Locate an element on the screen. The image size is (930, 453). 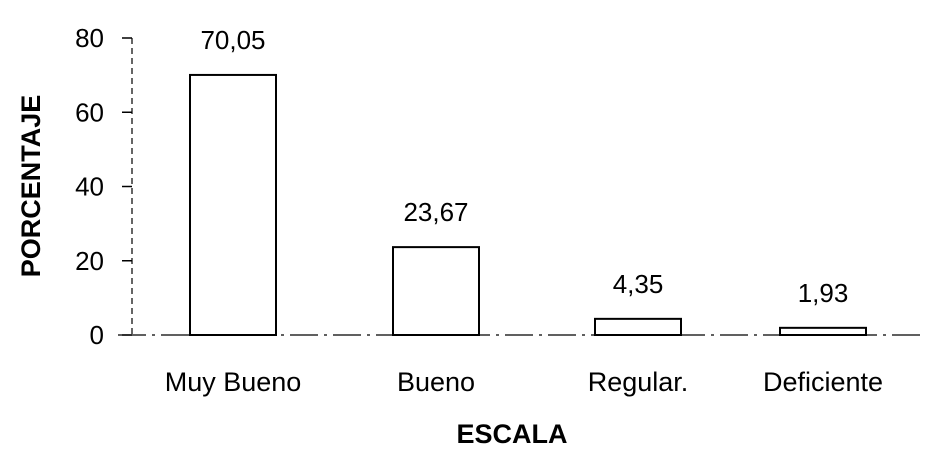
x-axis-title: ESCALA is located at coordinates (511, 434).